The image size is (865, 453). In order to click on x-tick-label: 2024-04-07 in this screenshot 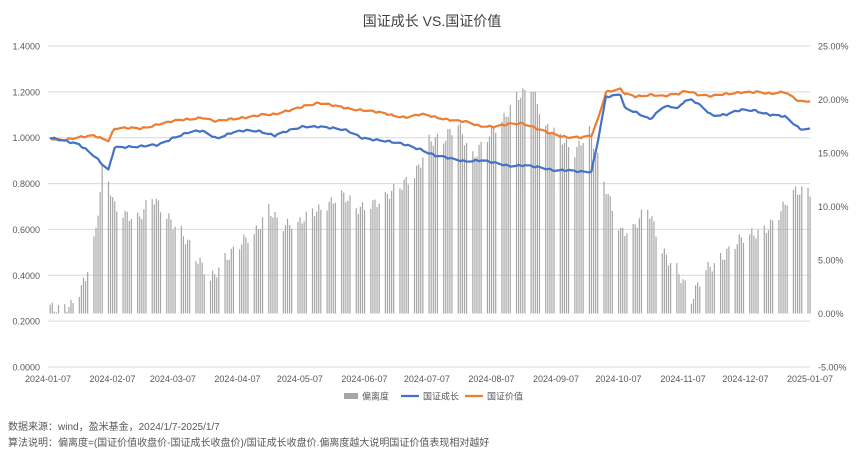, I will do `click(237, 379)`.